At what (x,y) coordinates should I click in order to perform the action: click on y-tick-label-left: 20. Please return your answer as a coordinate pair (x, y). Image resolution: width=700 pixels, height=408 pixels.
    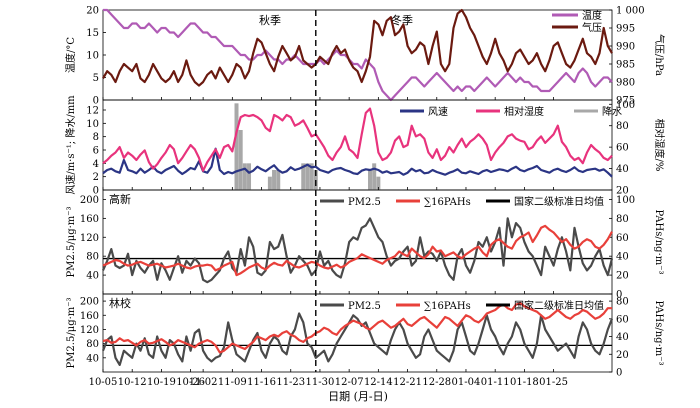
    Looking at the image, I should click on (92, 11).